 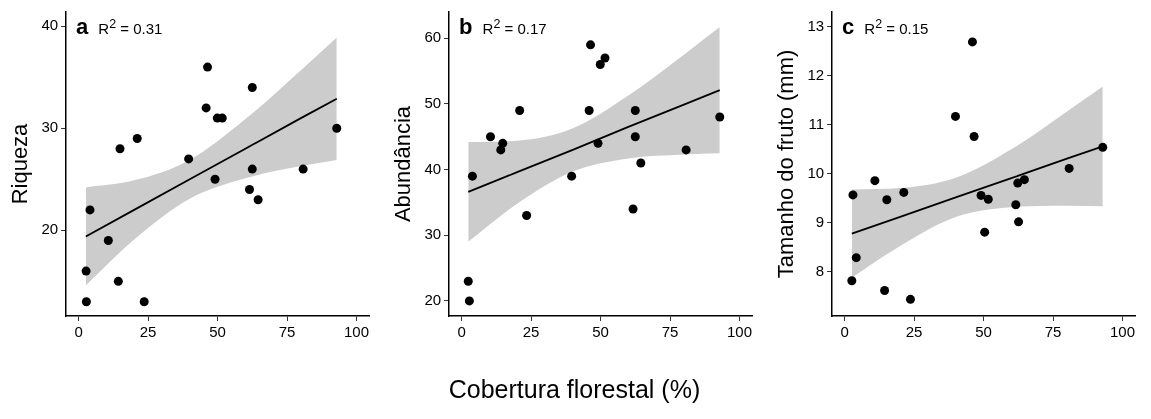 I want to click on y-tick-label: 50, so click(x=433, y=103).